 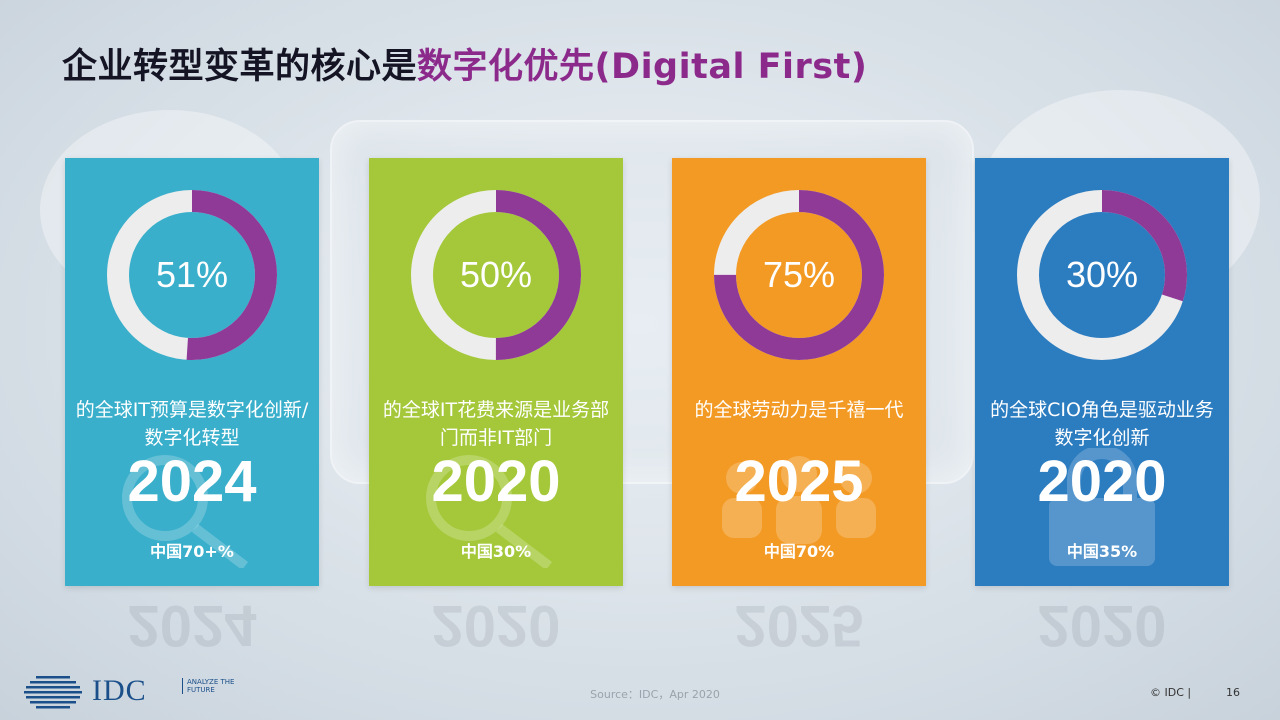 I want to click on stat-card-millennials: 75% 的全球劳动力是千禧一代 2025 中国70%, so click(x=799, y=372).